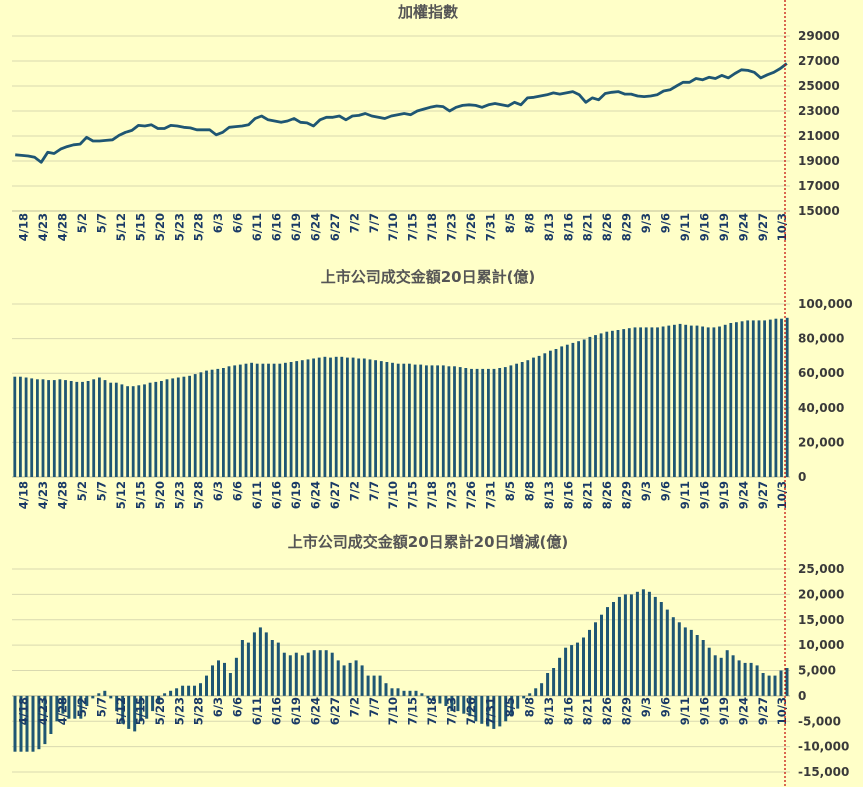 The height and width of the screenshot is (787, 863). I want to click on y-tick-label: 20,000, so click(821, 442).